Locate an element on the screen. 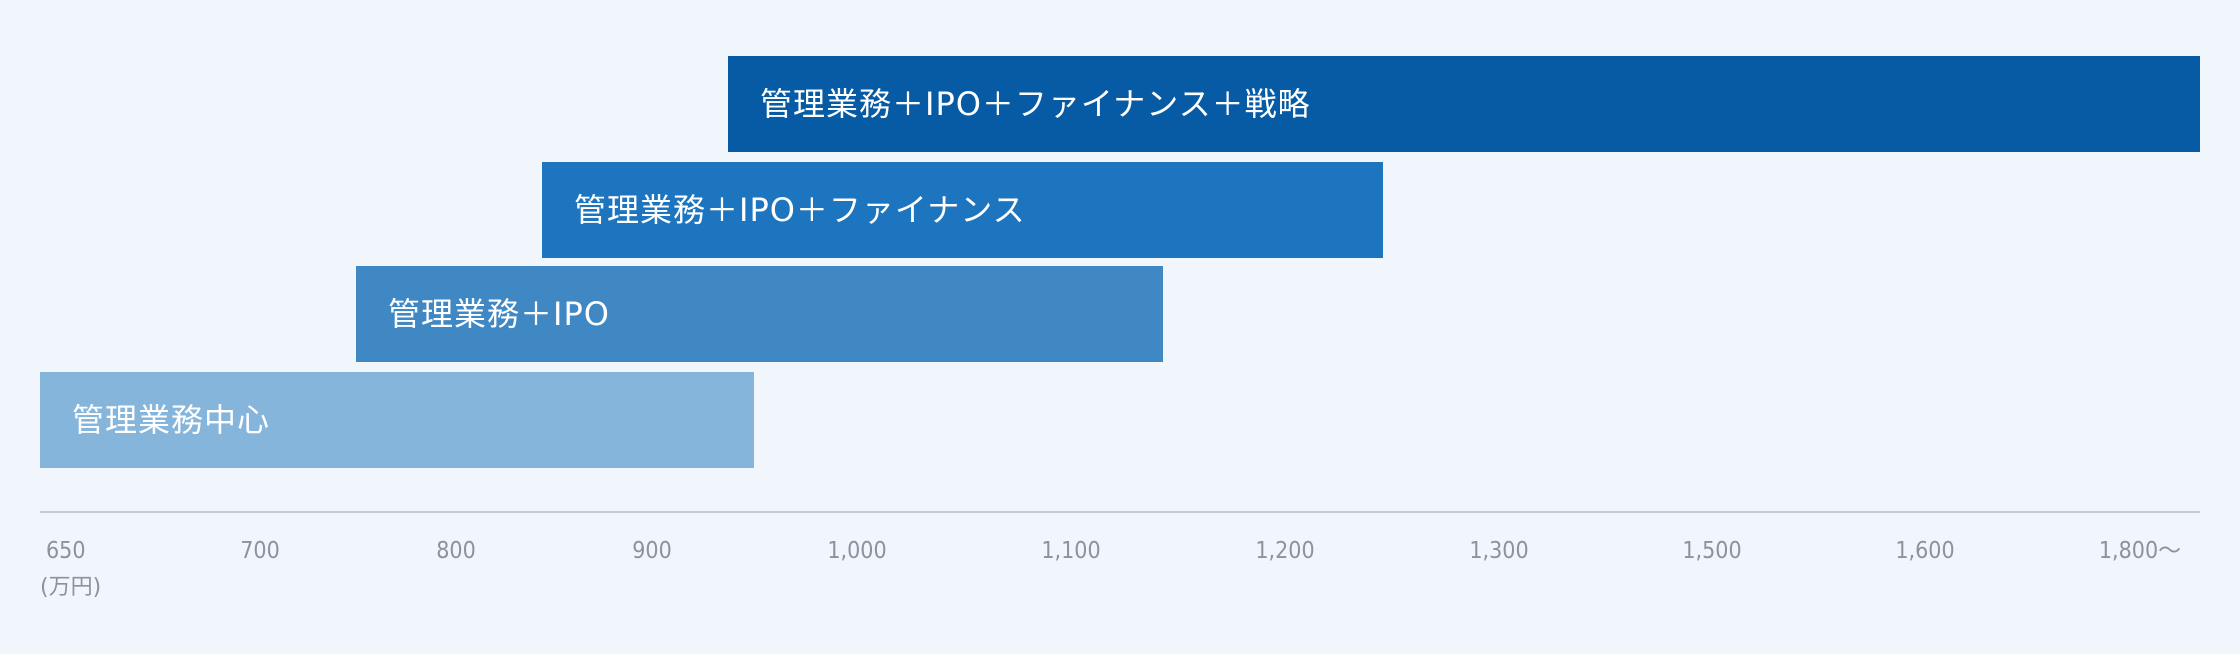  bar-label: 管理業務＋IPO＋ファイナンス＋戦略 is located at coordinates (1035, 104).